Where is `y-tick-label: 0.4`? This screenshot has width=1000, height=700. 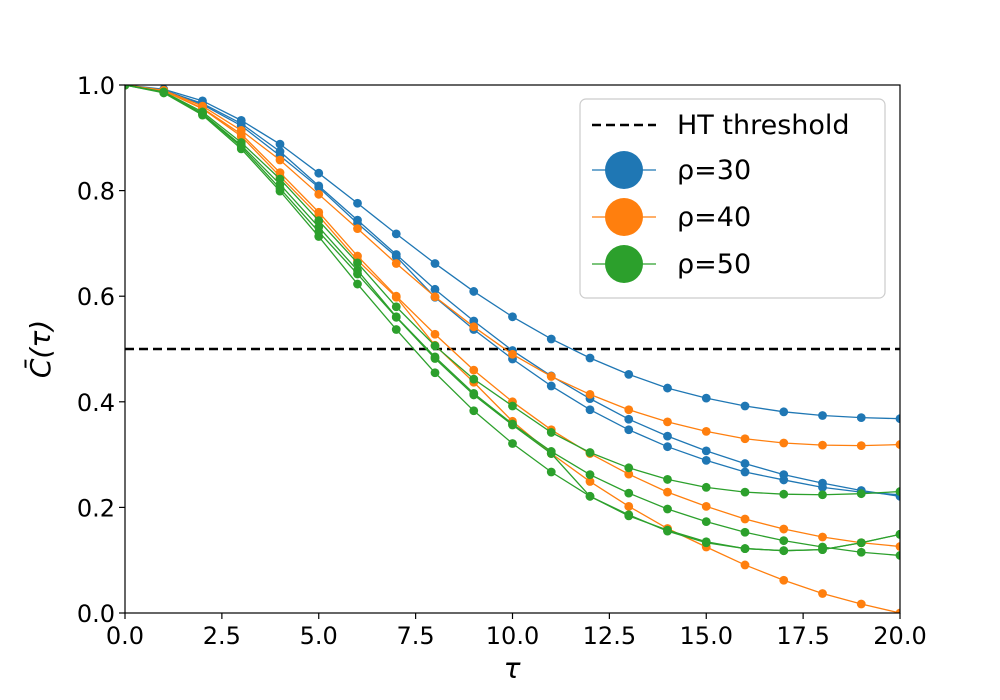 y-tick-label: 0.4 is located at coordinates (96, 403).